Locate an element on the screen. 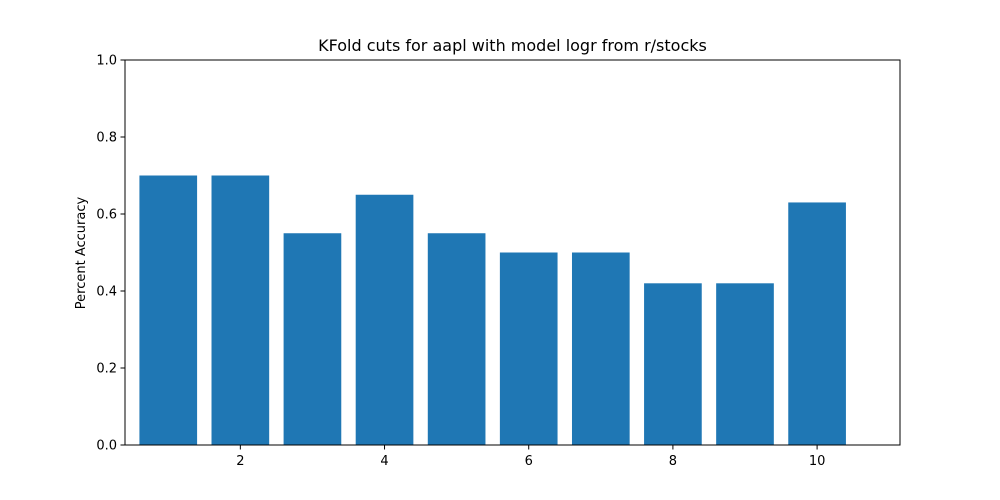  x-tick-label-6: 6 is located at coordinates (529, 461).